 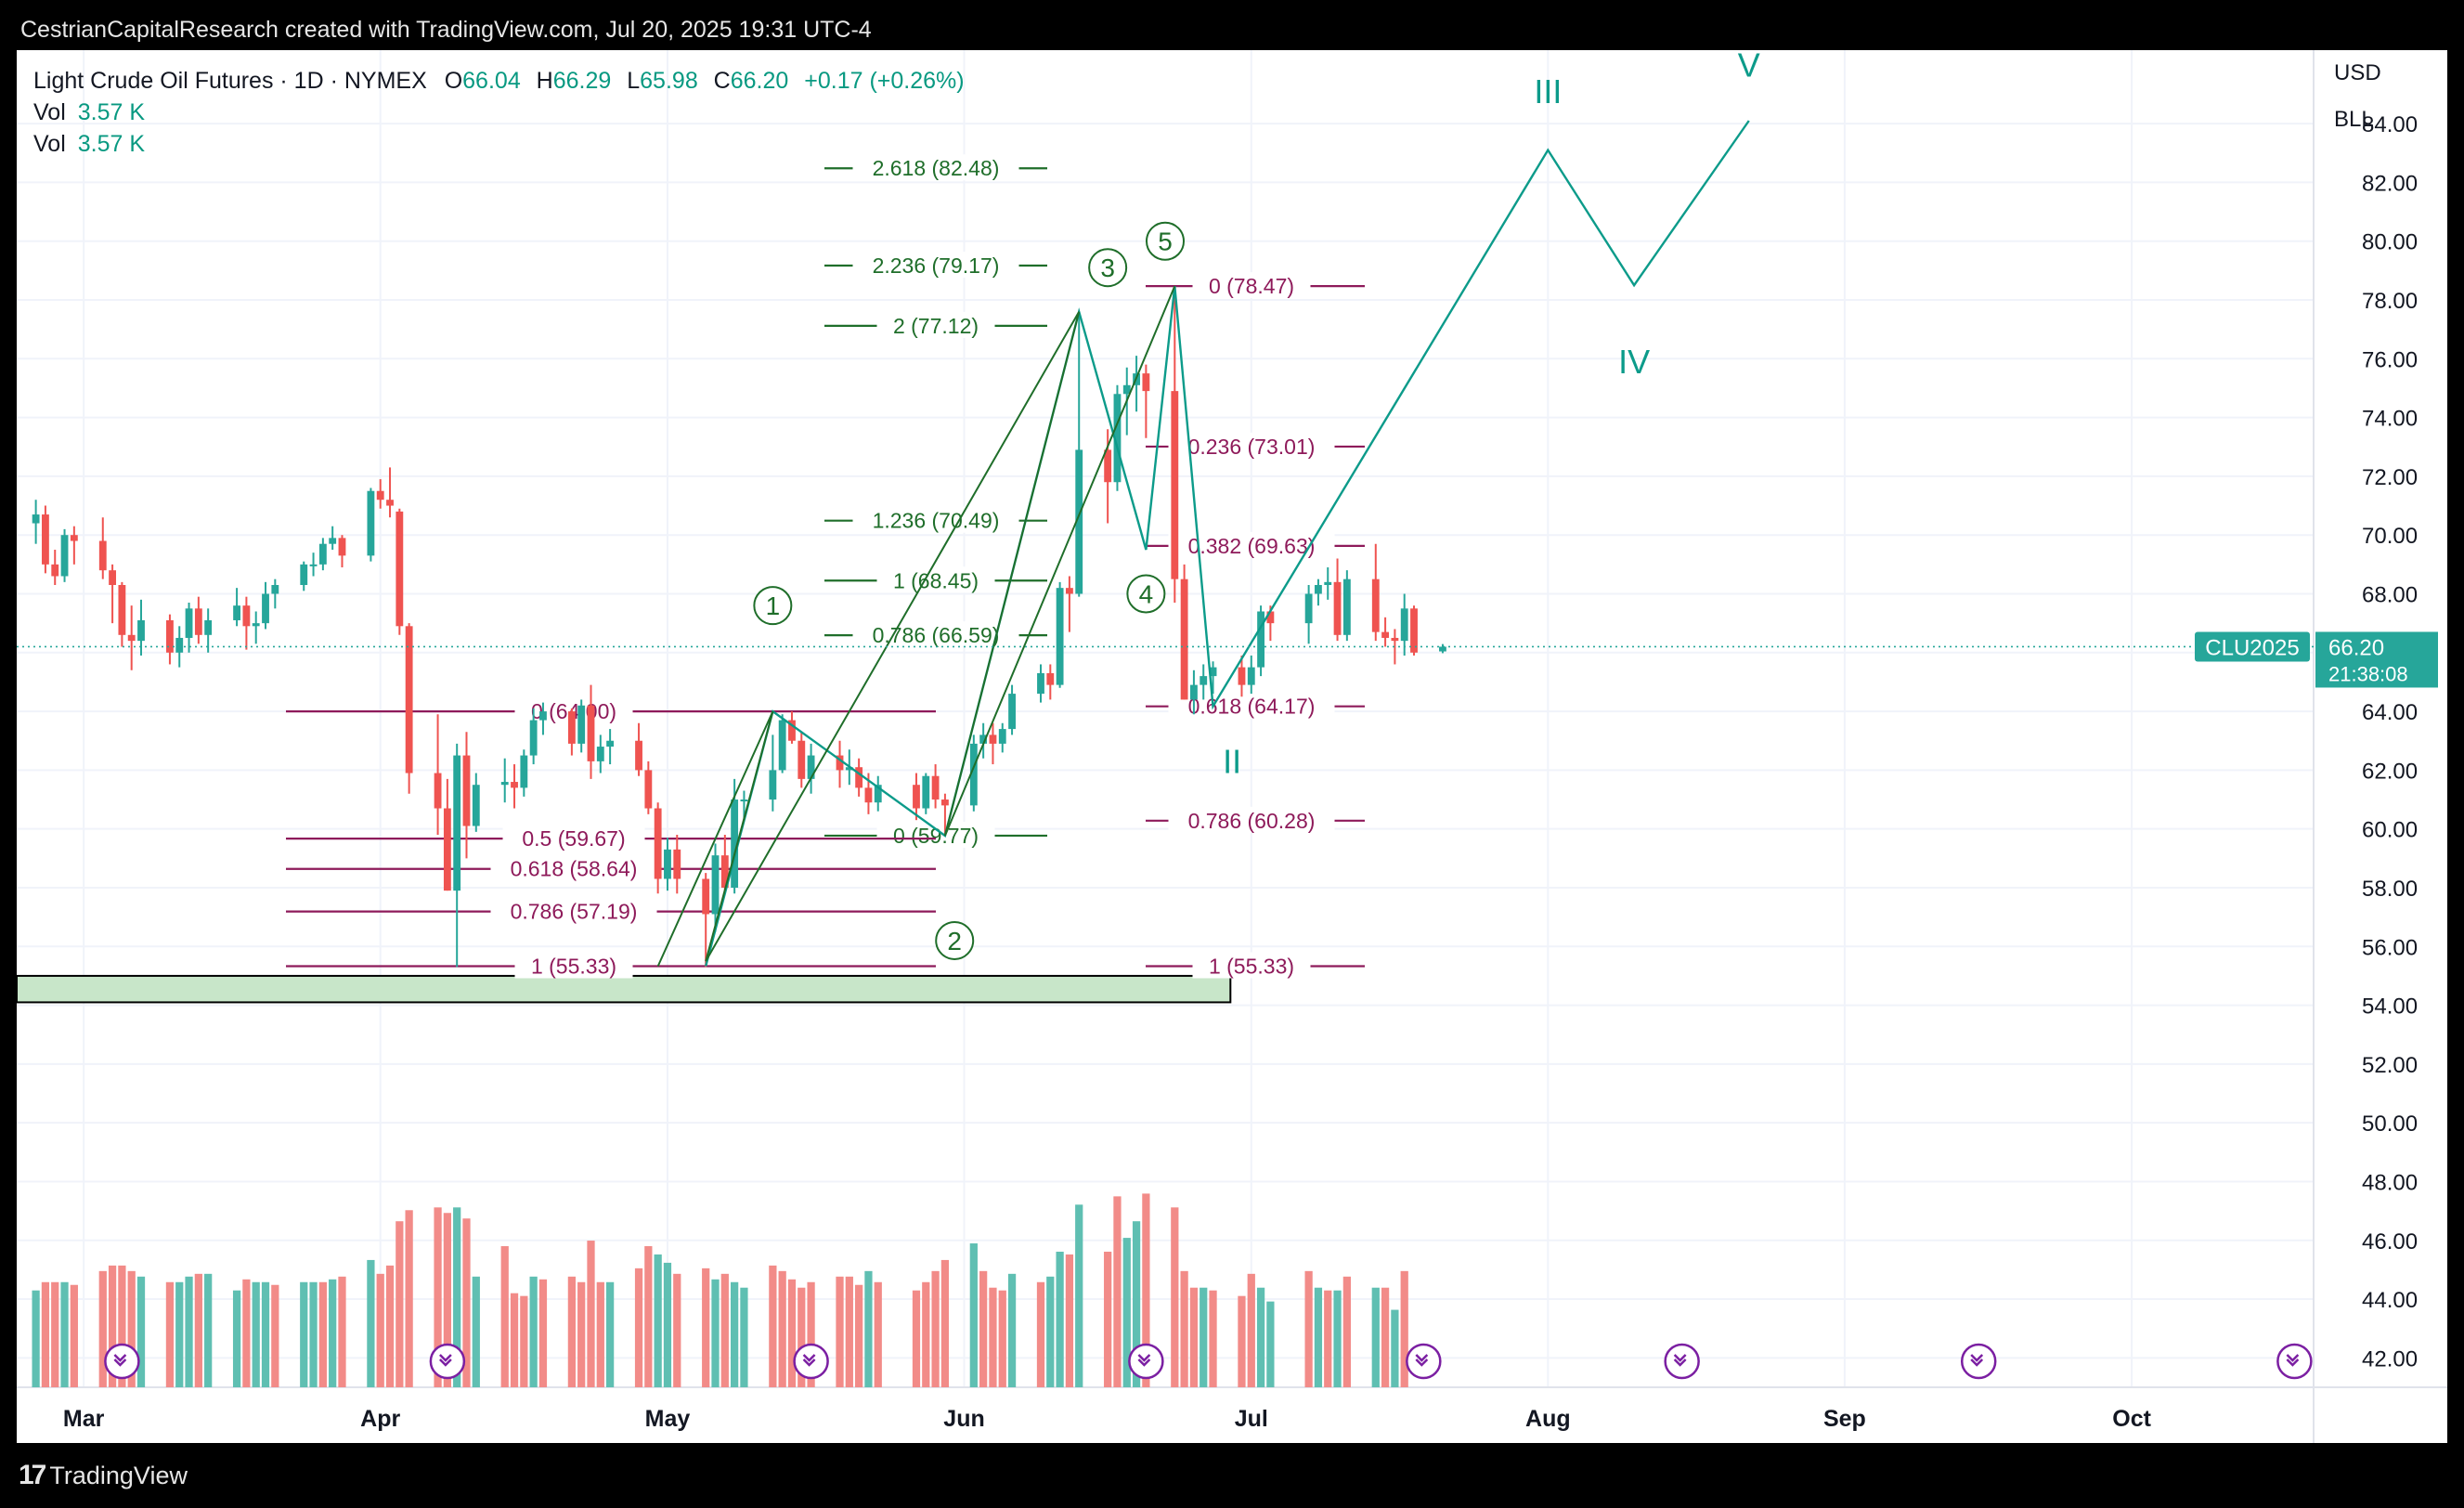 What do you see at coordinates (499, 112) in the screenshot?
I see `legend-row-vol-1: Vol 3.57 K` at bounding box center [499, 112].